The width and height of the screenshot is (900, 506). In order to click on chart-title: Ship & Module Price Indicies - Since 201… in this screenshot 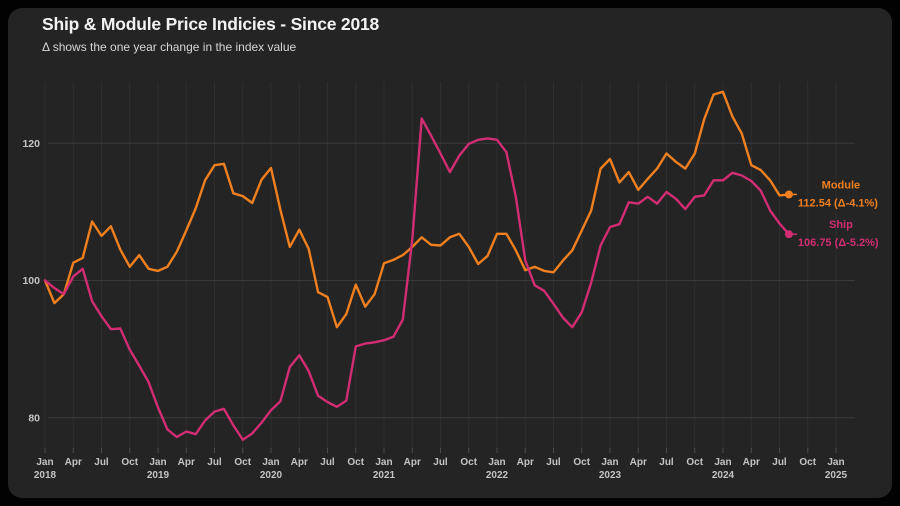, I will do `click(211, 24)`.